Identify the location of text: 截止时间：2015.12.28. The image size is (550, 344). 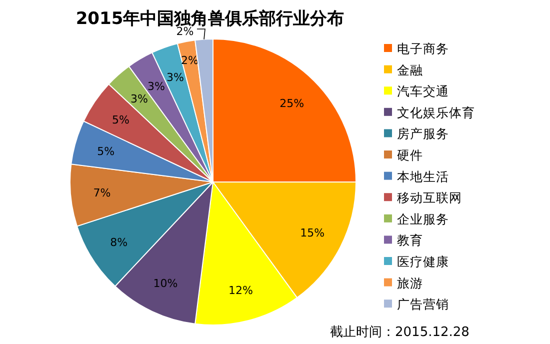
(400, 332).